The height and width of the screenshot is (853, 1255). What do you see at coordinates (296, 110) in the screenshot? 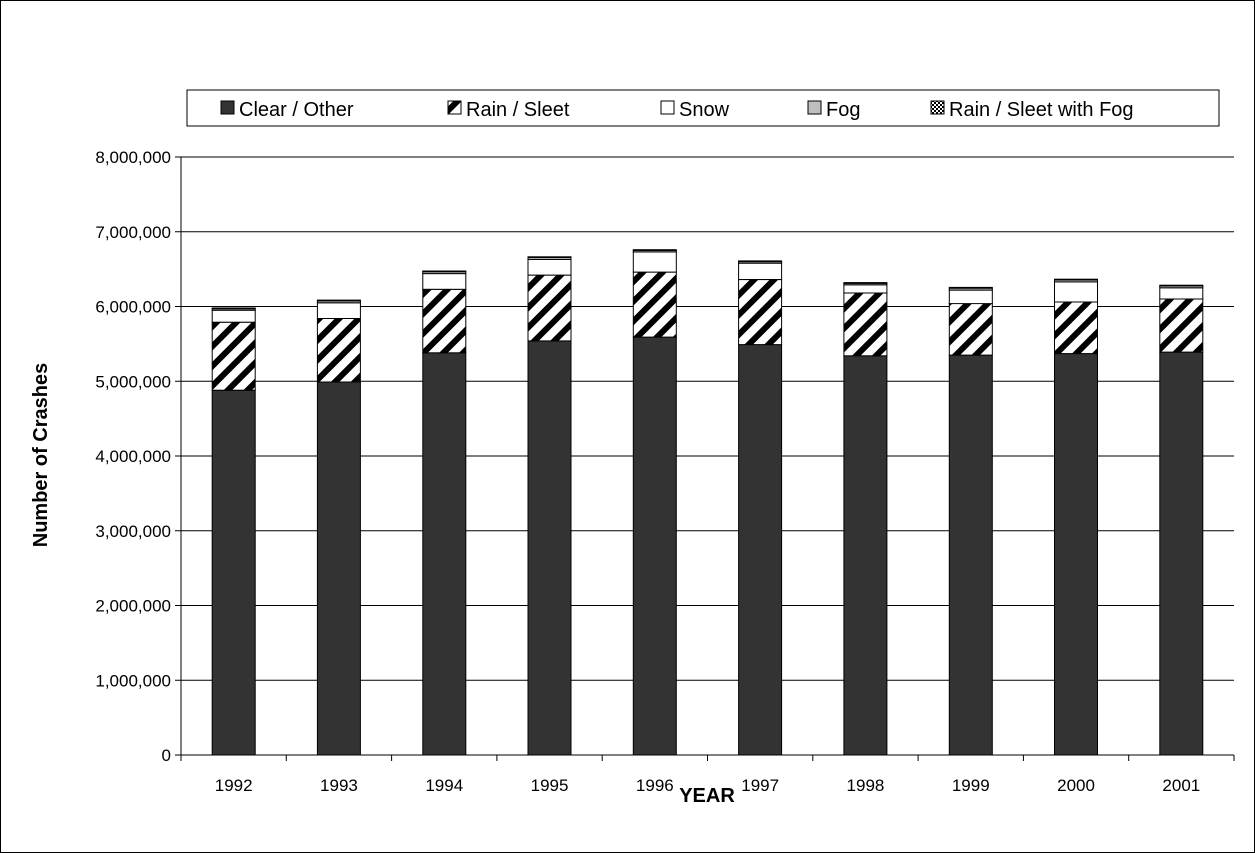
I see `legend-label: Clear / Other` at bounding box center [296, 110].